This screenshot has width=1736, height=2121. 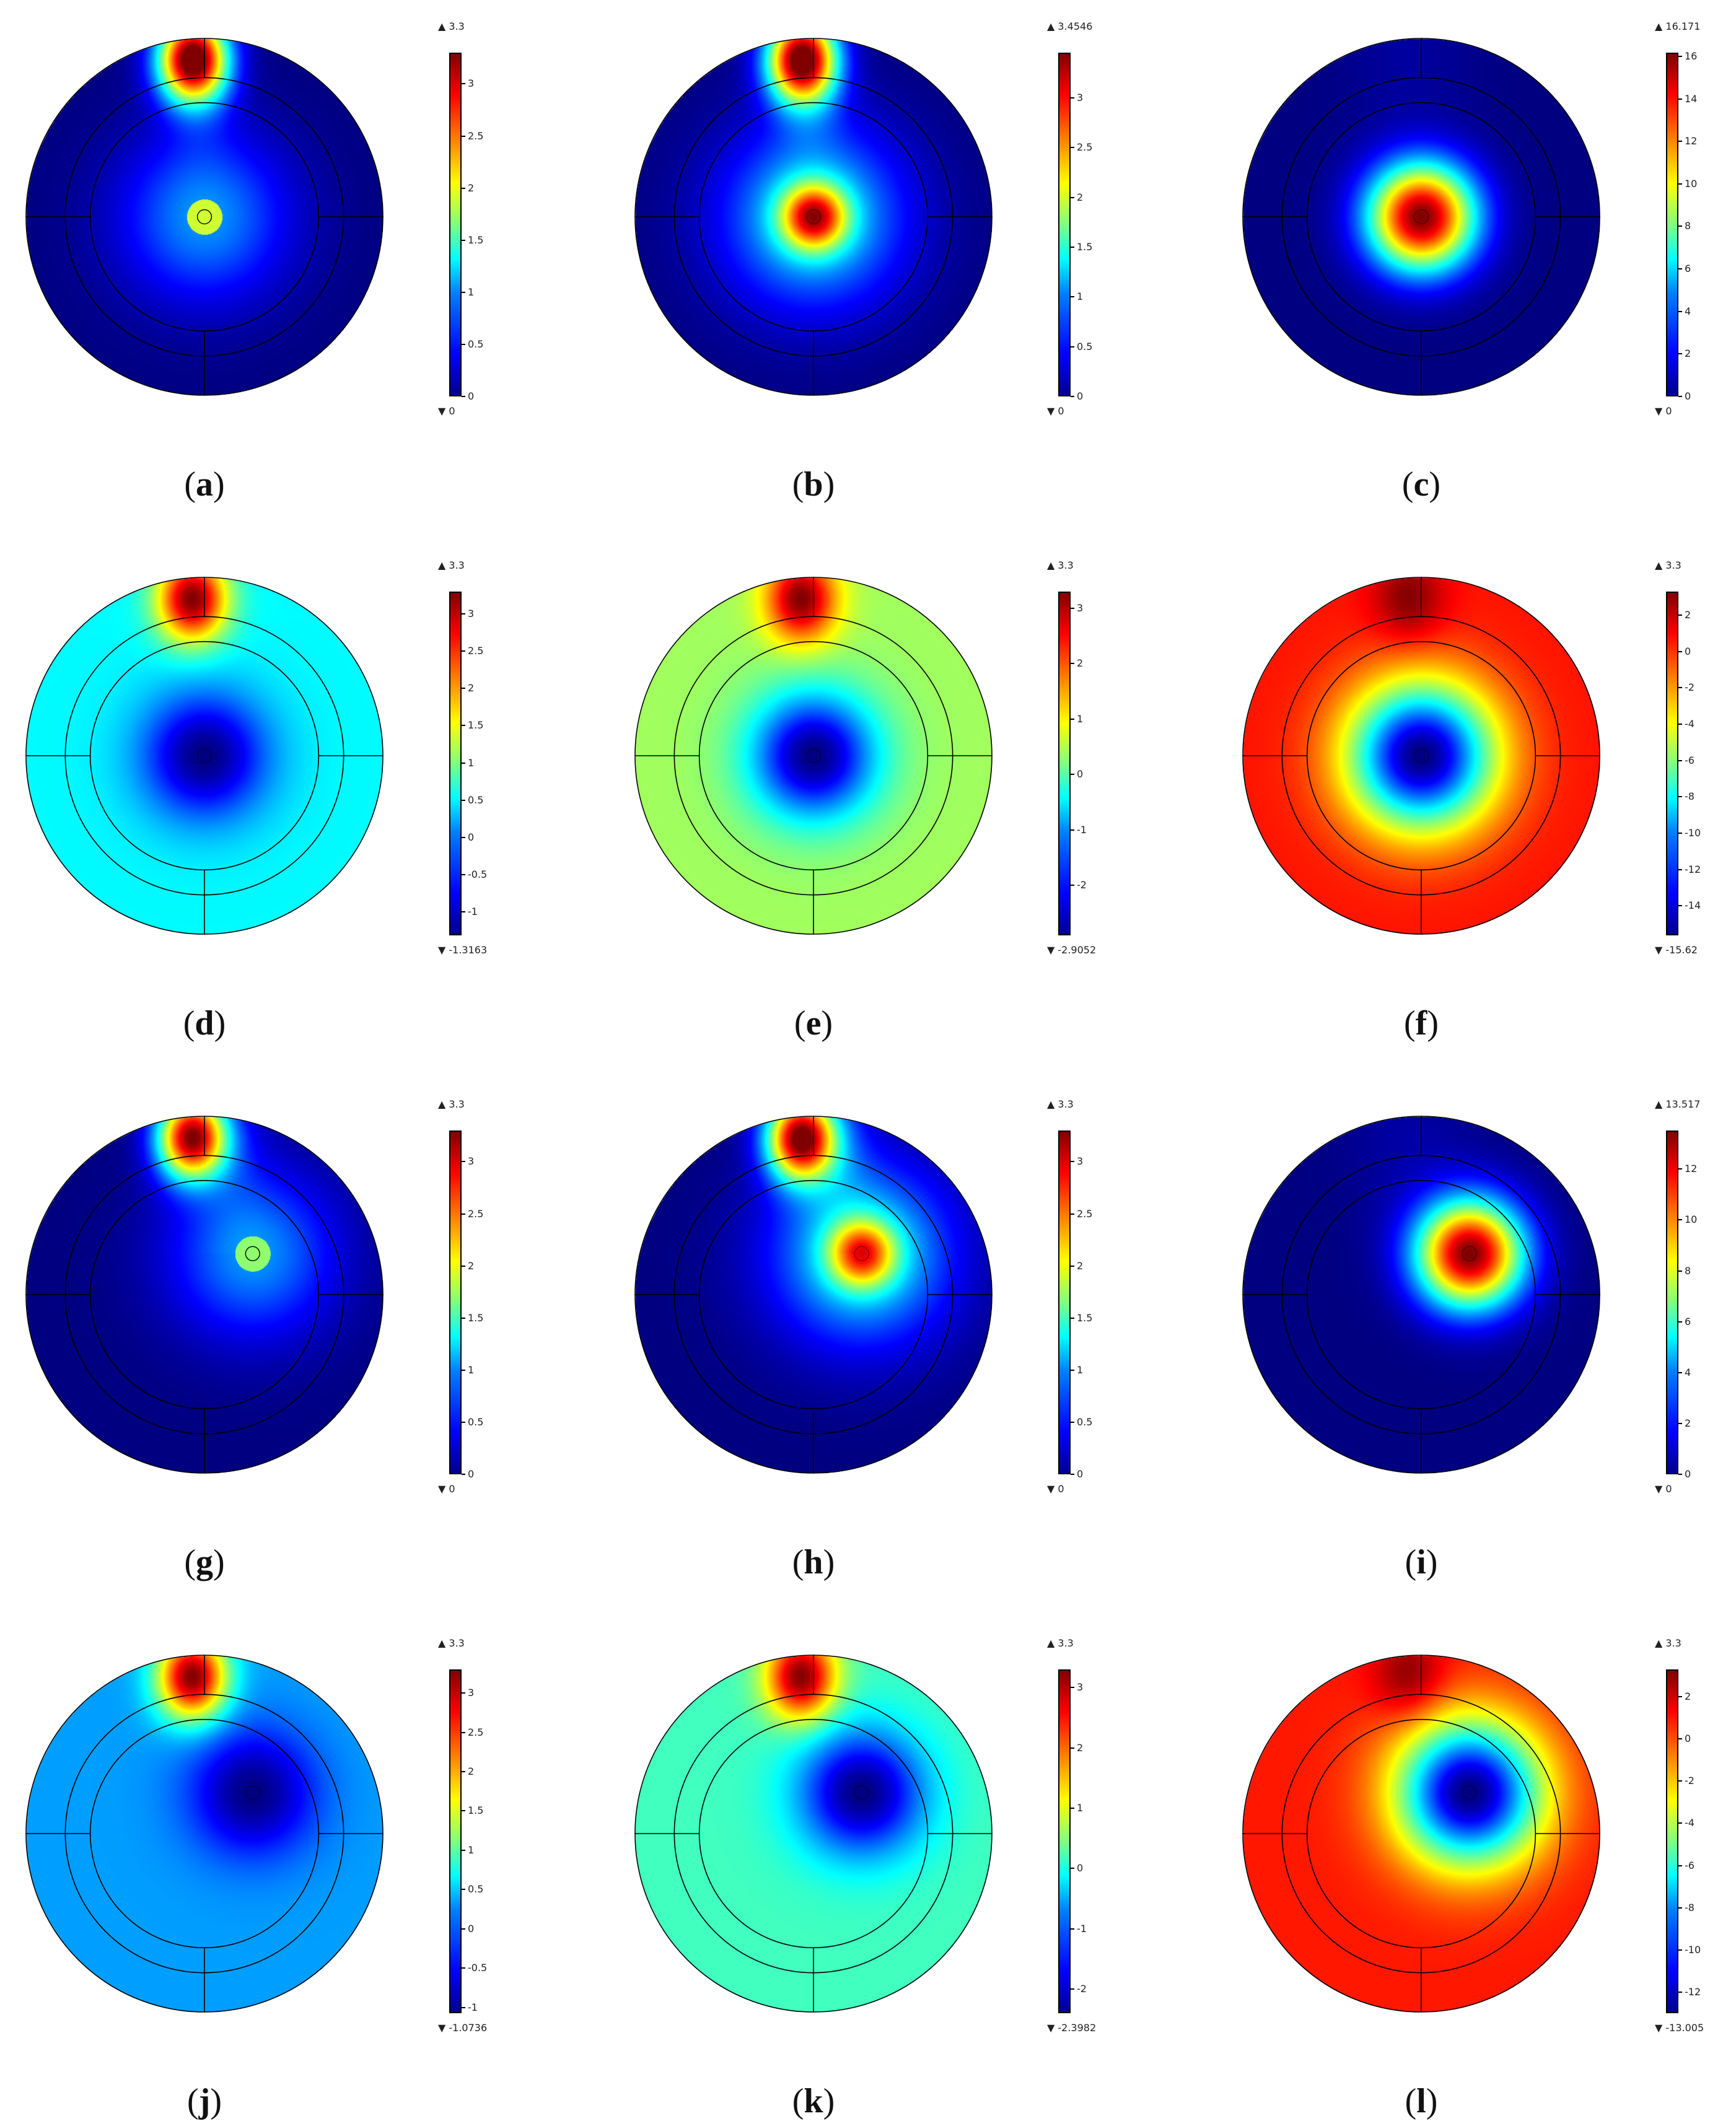 What do you see at coordinates (1072, 950) in the screenshot?
I see `colorbar-min-e: ▼ -2.9052` at bounding box center [1072, 950].